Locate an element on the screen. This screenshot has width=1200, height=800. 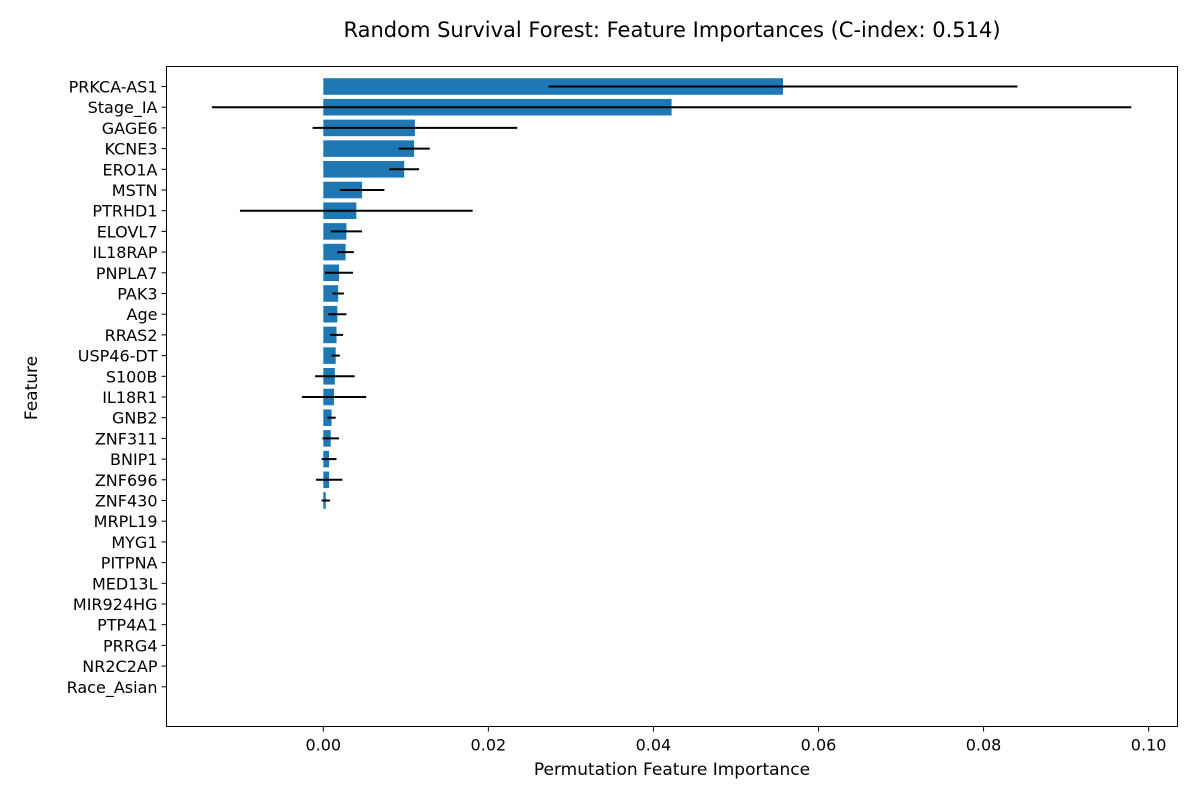
y-axis-title: Feature is located at coordinates (32, 388).